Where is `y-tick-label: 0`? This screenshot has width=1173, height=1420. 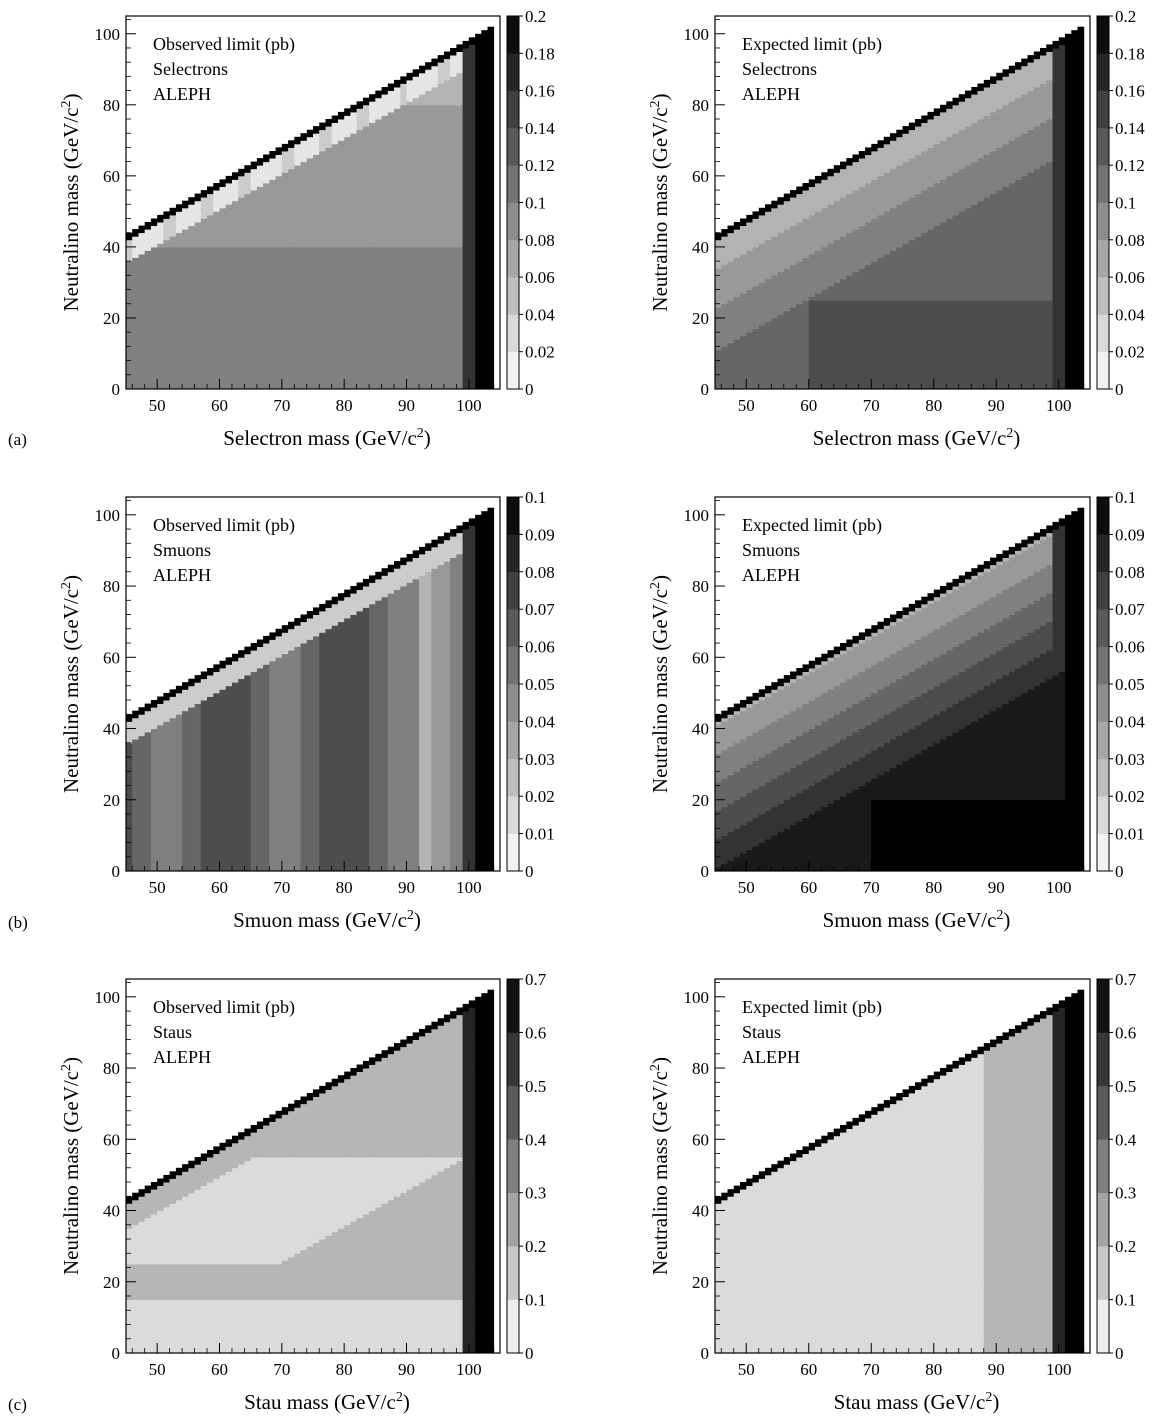
y-tick-label: 0 is located at coordinates (116, 389).